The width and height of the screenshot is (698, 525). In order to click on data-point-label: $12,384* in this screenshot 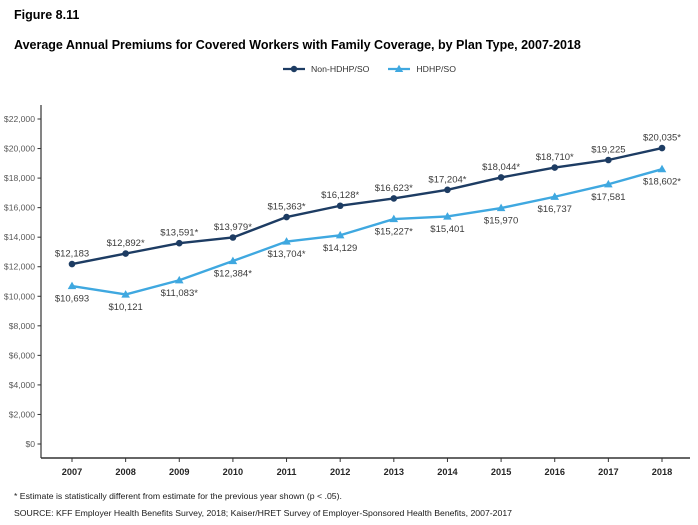, I will do `click(233, 274)`.